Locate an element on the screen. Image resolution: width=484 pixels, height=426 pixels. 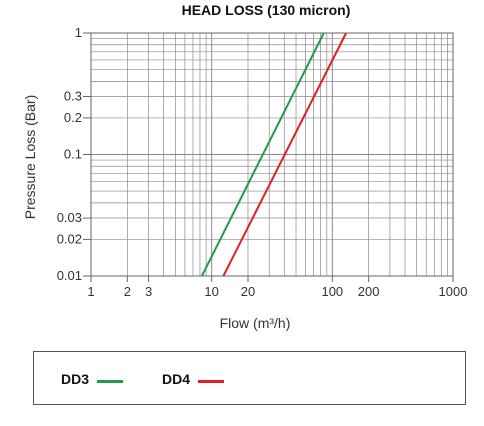
chart-title: HEAD LOSS (130 micron) is located at coordinates (266, 10).